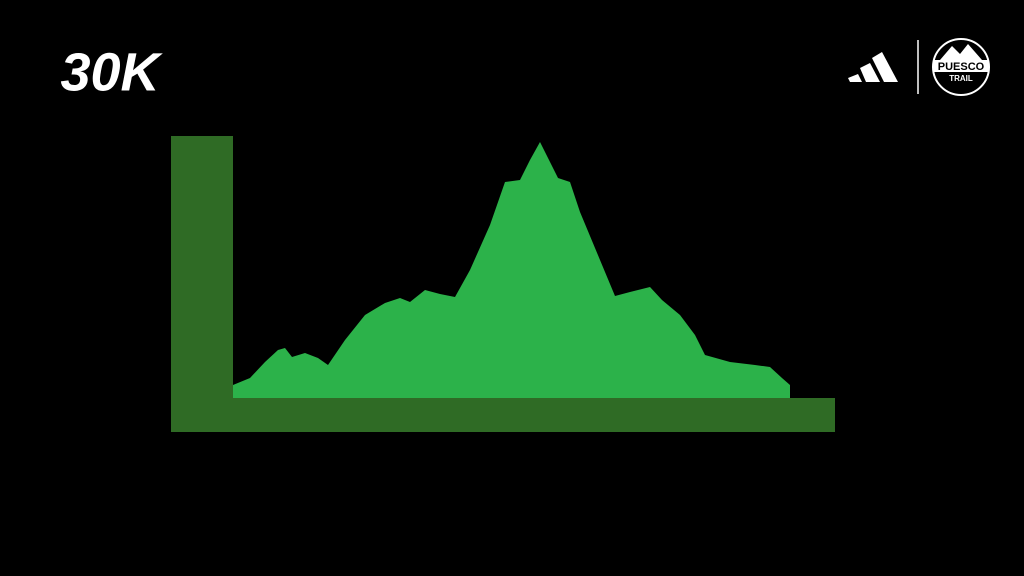 The height and width of the screenshot is (576, 1024). I want to click on x-axis-panel, so click(503, 415).